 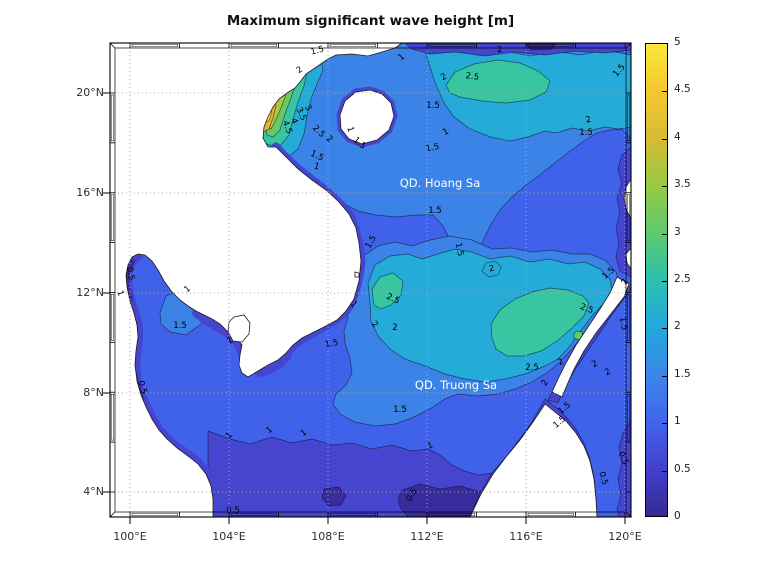 I want to click on colorbar-label: 3.5, so click(x=682, y=184).